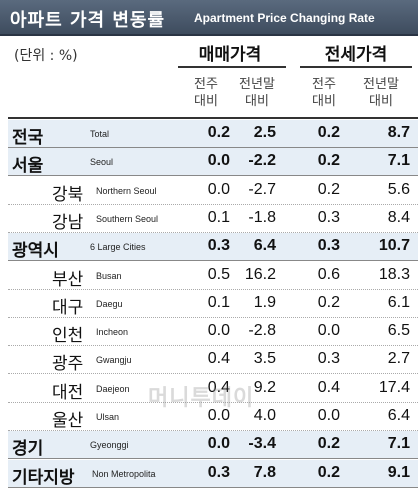 This screenshot has height=492, width=418. What do you see at coordinates (264, 387) in the screenshot?
I see `rate-value: 9.2` at bounding box center [264, 387].